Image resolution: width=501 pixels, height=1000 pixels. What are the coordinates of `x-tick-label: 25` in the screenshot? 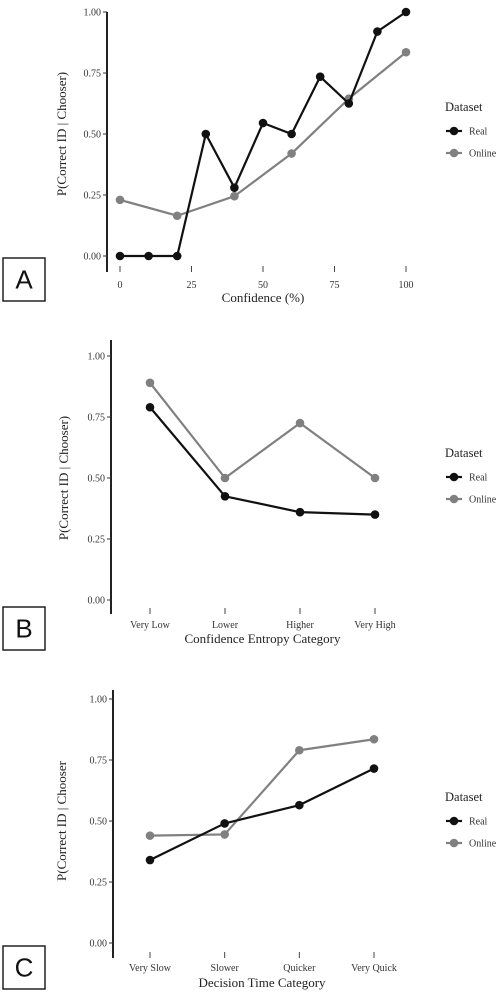 It's located at (192, 285).